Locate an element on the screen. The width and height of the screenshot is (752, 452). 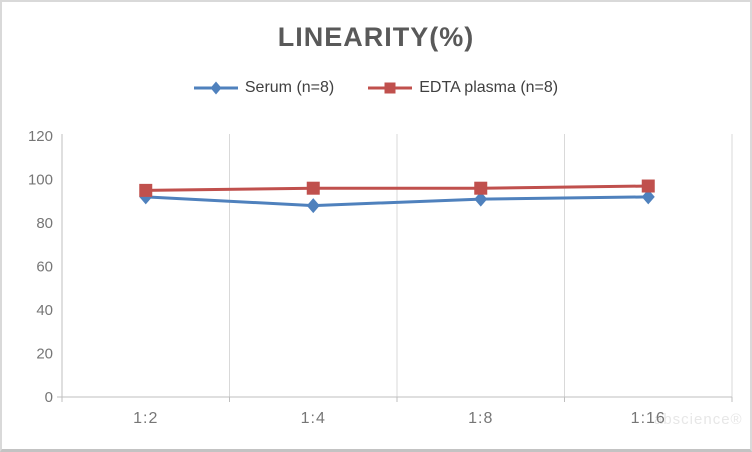
legend-item-serum: Serum (n=8) is located at coordinates (264, 88).